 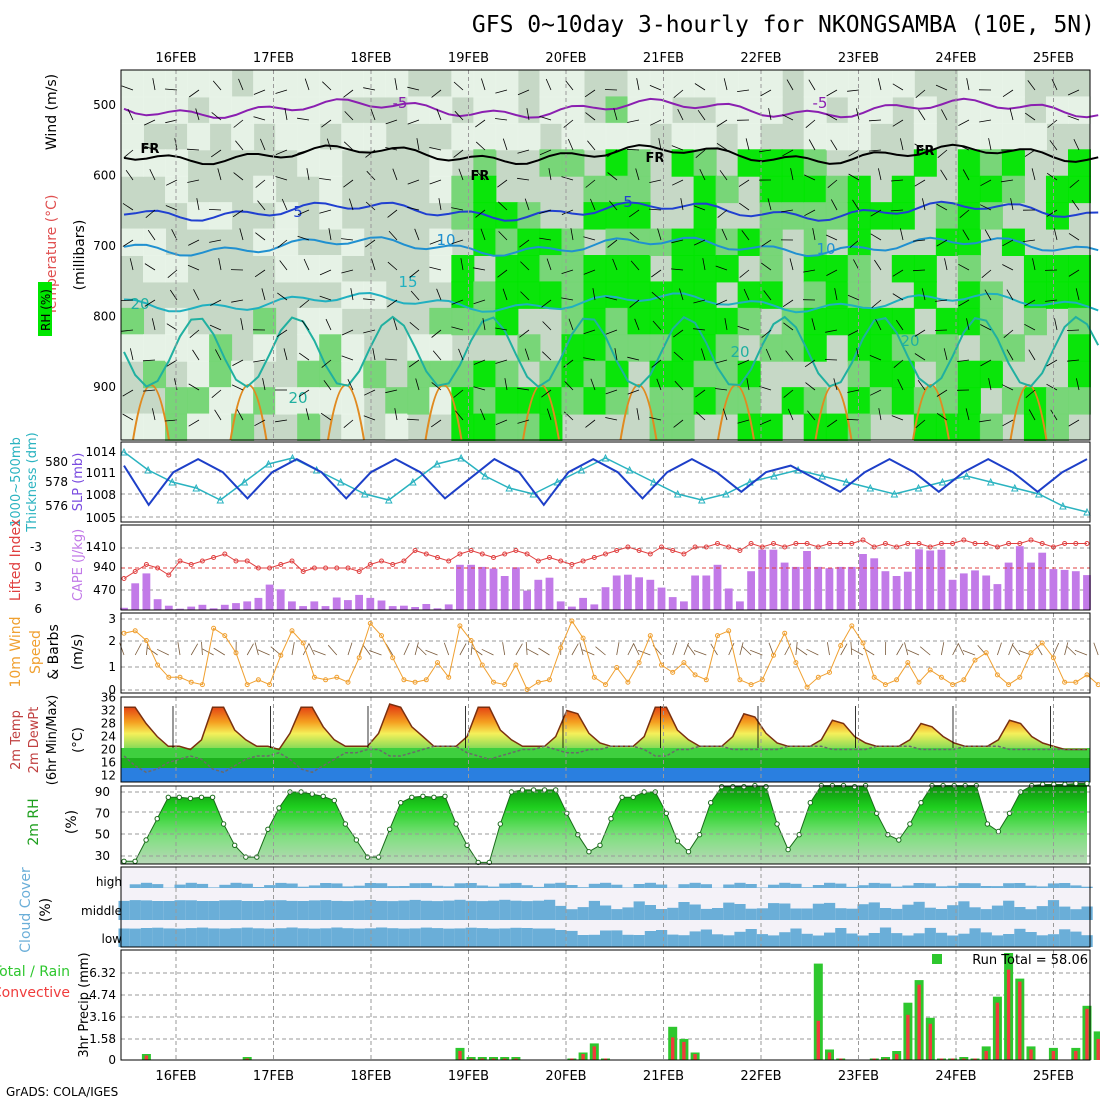 I want to click on wind10m-axis-label-2: Speed, so click(x=36, y=652).